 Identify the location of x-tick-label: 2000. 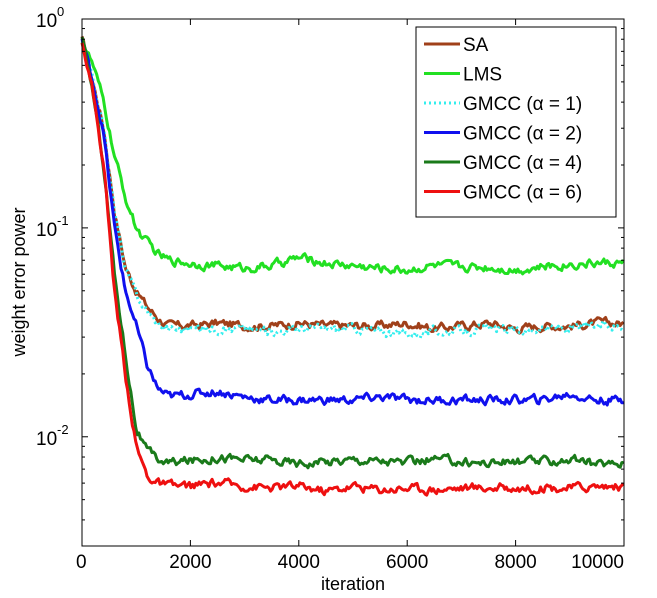
(190, 562).